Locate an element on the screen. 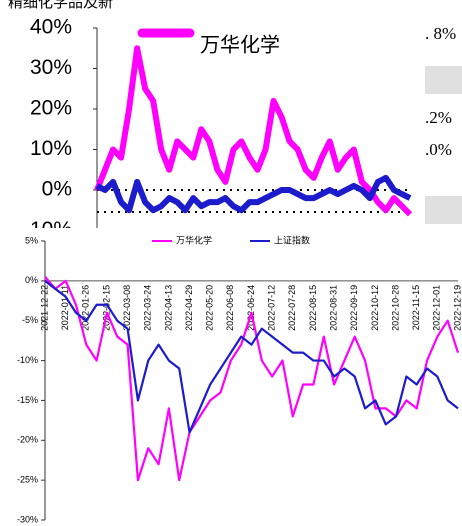 This screenshot has height=526, width=462. x-tick-label: 2022-04-13 is located at coordinates (168, 308).